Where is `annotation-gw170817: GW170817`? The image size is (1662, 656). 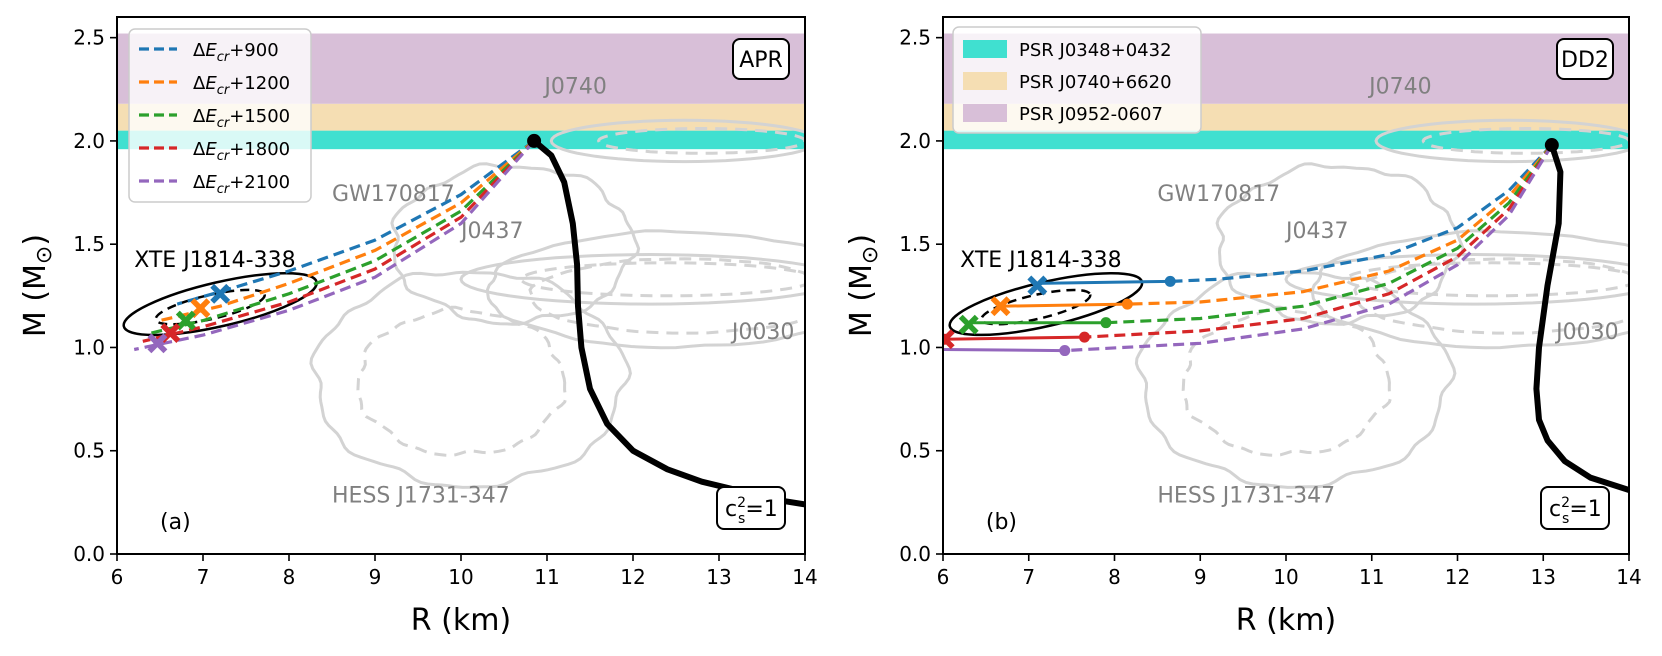
annotation-gw170817: GW170817 is located at coordinates (393, 194).